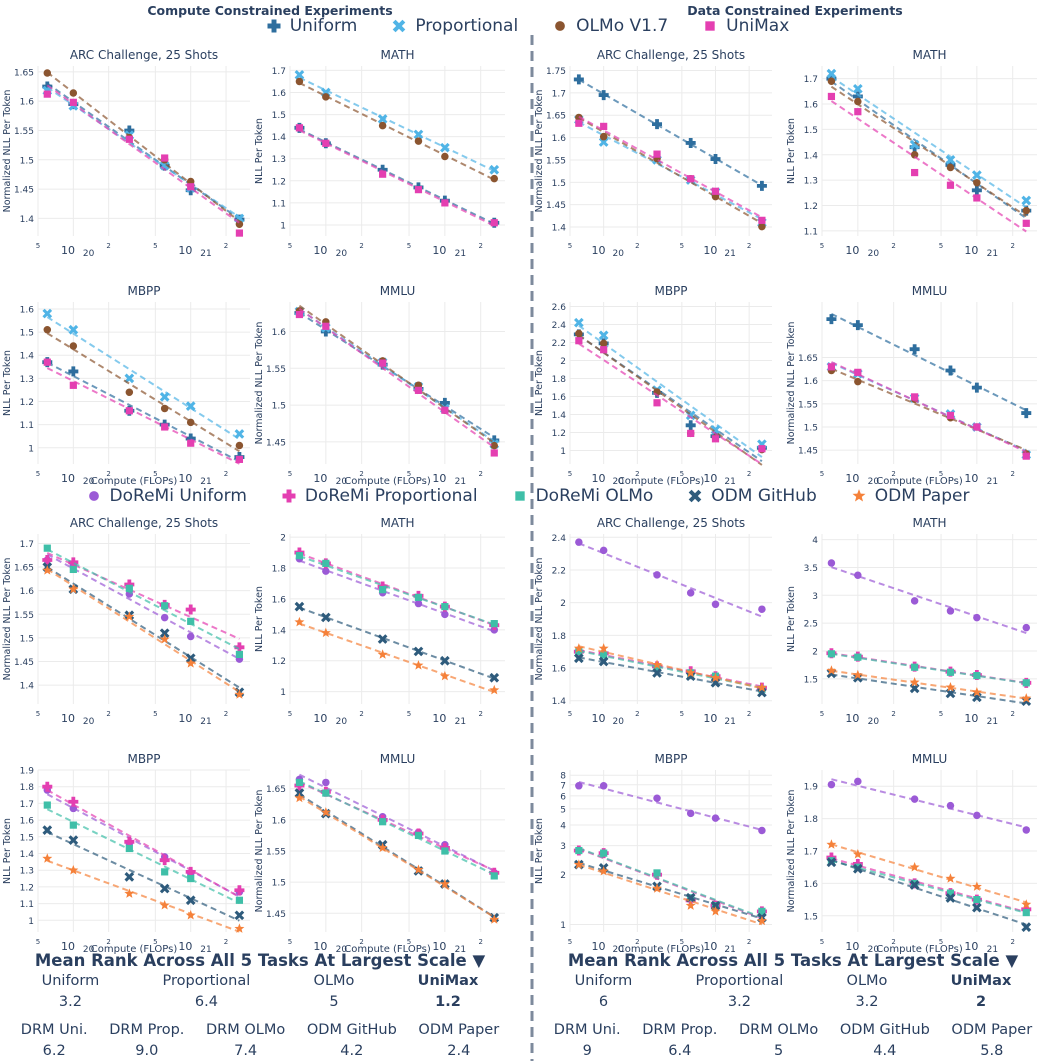 The width and height of the screenshot is (1055, 1062). What do you see at coordinates (811, 885) in the screenshot?
I see `y-tick-label: 1.6` at bounding box center [811, 885].